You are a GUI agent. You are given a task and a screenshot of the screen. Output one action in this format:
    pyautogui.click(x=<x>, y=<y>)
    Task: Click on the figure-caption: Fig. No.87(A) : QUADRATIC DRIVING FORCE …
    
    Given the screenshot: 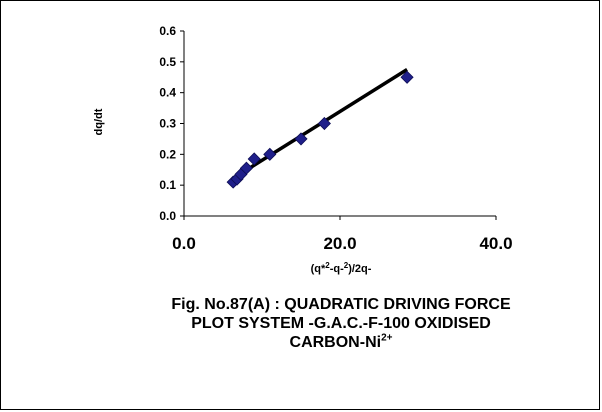 What is the action you would take?
    pyautogui.click(x=341, y=323)
    